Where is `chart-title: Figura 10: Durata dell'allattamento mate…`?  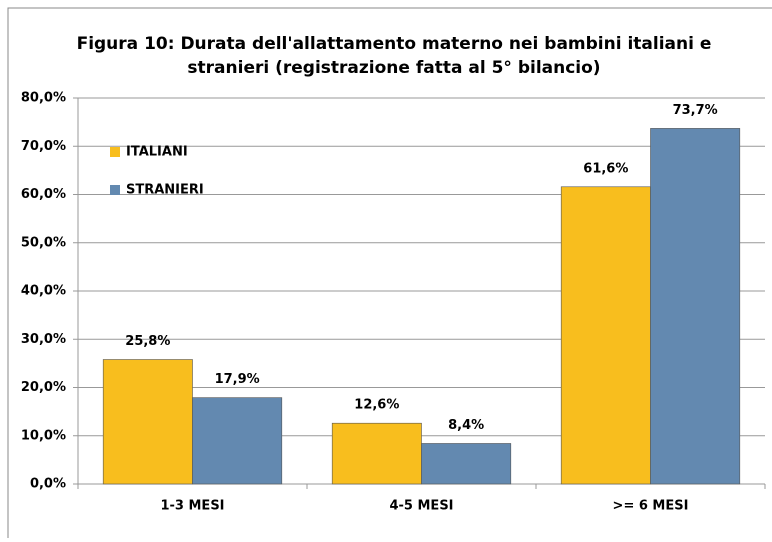
chart-title: Figura 10: Durata dell'allattamento mate… is located at coordinates (394, 44).